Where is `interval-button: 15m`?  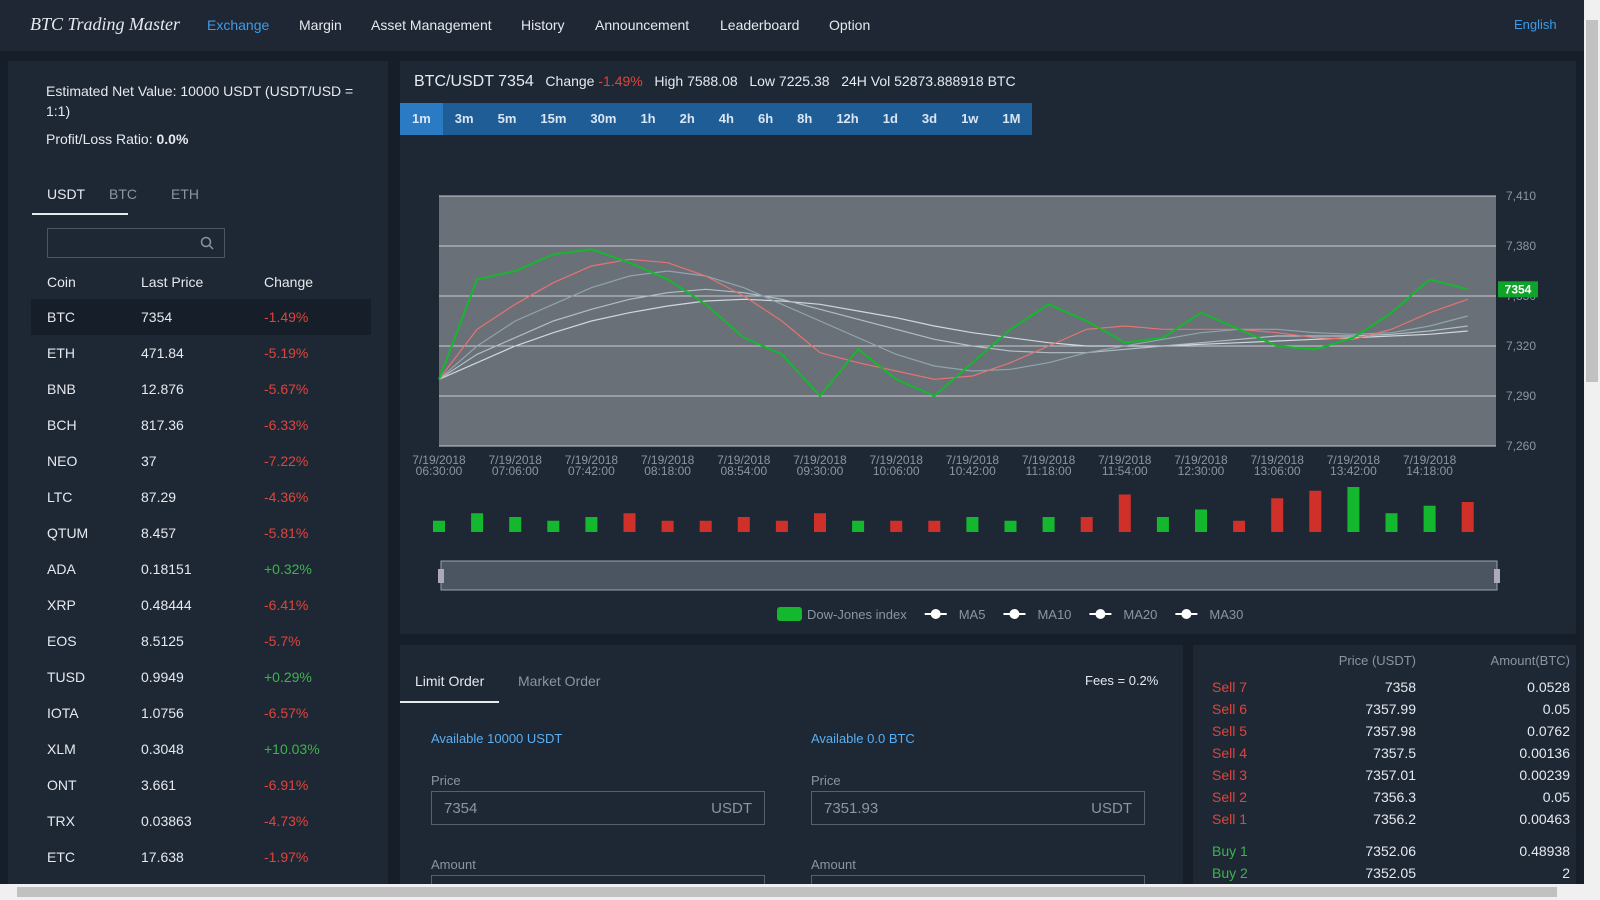 interval-button: 15m is located at coordinates (553, 119).